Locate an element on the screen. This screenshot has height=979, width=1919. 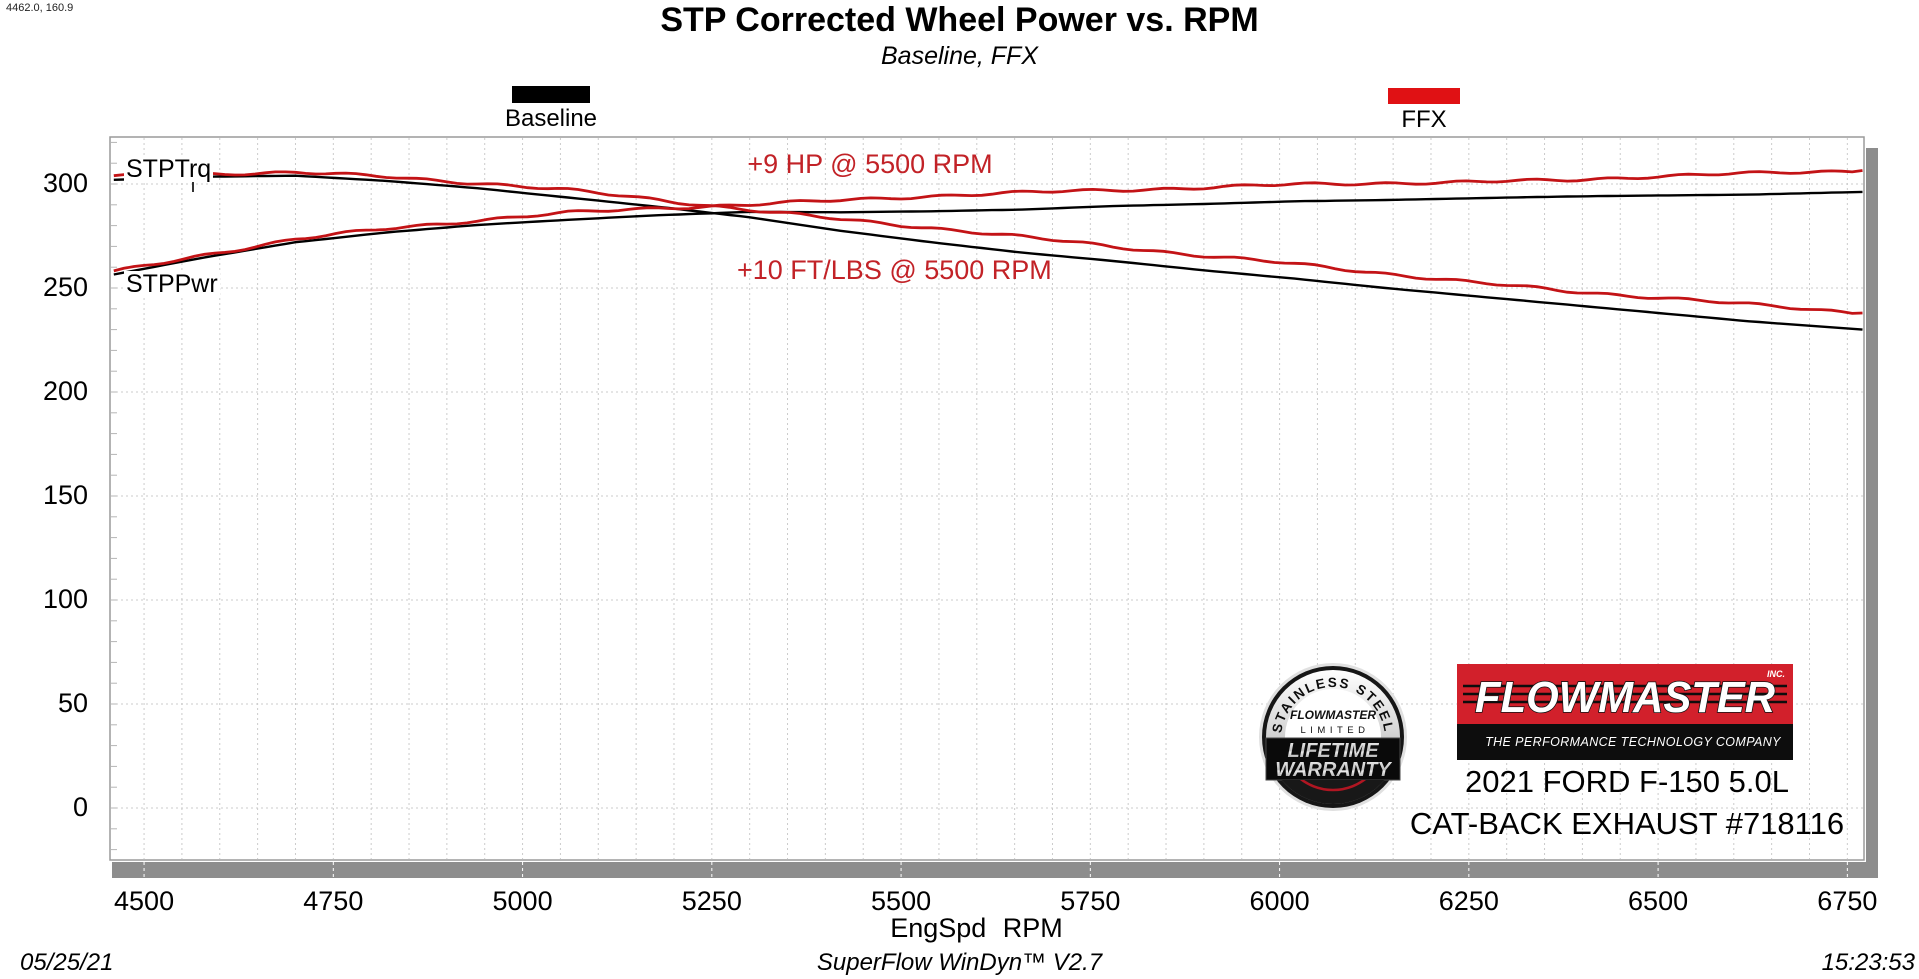
horizontal-scrollbar is located at coordinates (995, 870).